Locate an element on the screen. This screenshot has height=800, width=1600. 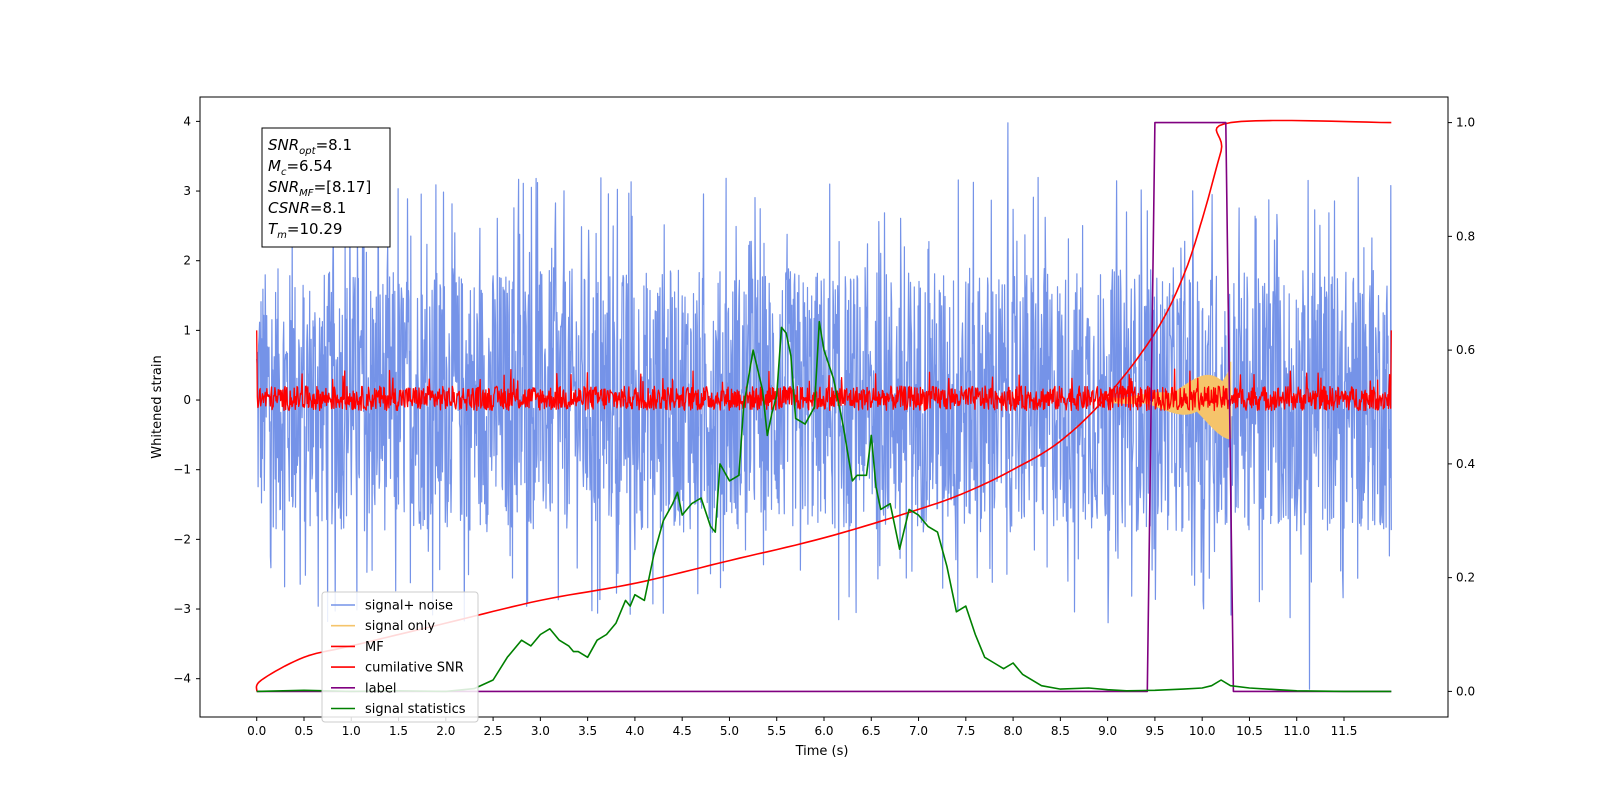
annotation-symbol: M is located at coordinates (274, 166).